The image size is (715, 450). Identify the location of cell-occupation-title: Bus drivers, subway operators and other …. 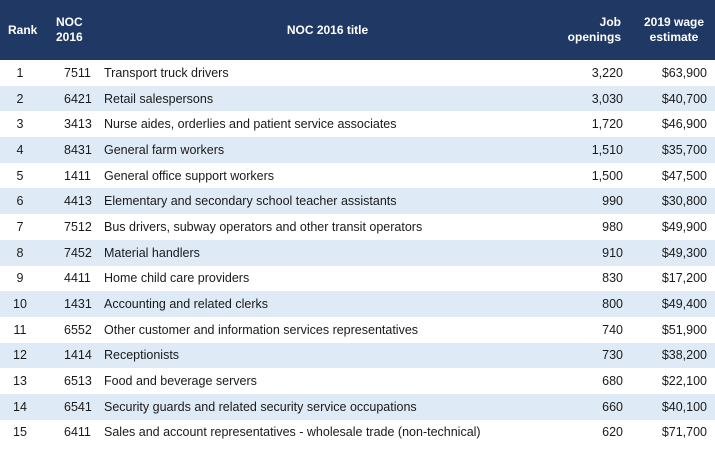
(263, 226).